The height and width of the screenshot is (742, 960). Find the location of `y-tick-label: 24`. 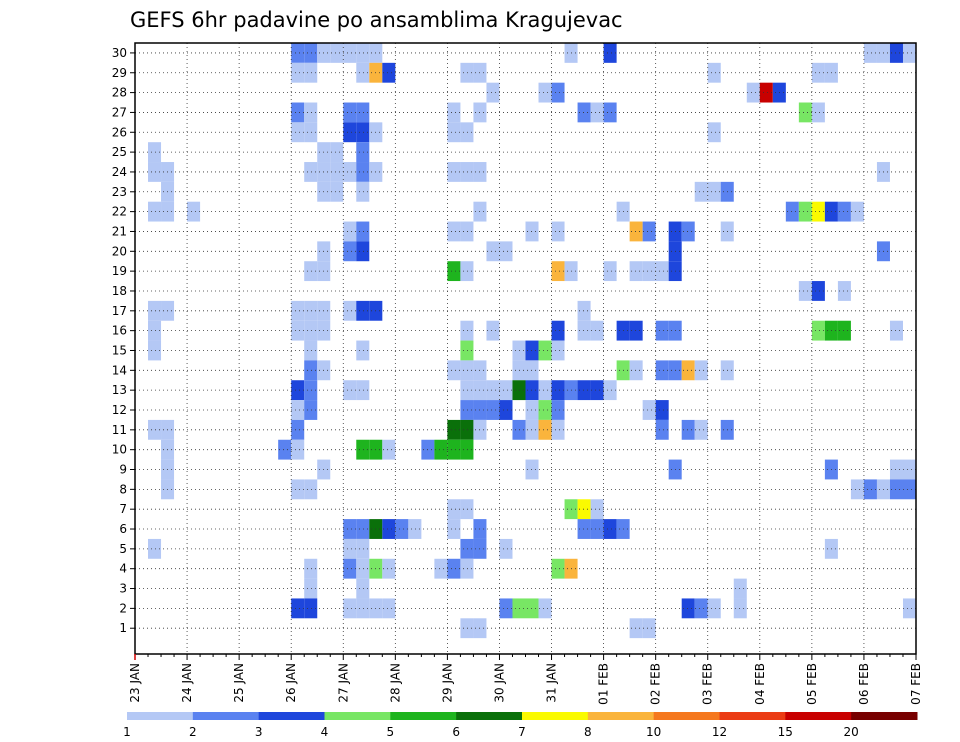

y-tick-label: 24 is located at coordinates (119, 172).